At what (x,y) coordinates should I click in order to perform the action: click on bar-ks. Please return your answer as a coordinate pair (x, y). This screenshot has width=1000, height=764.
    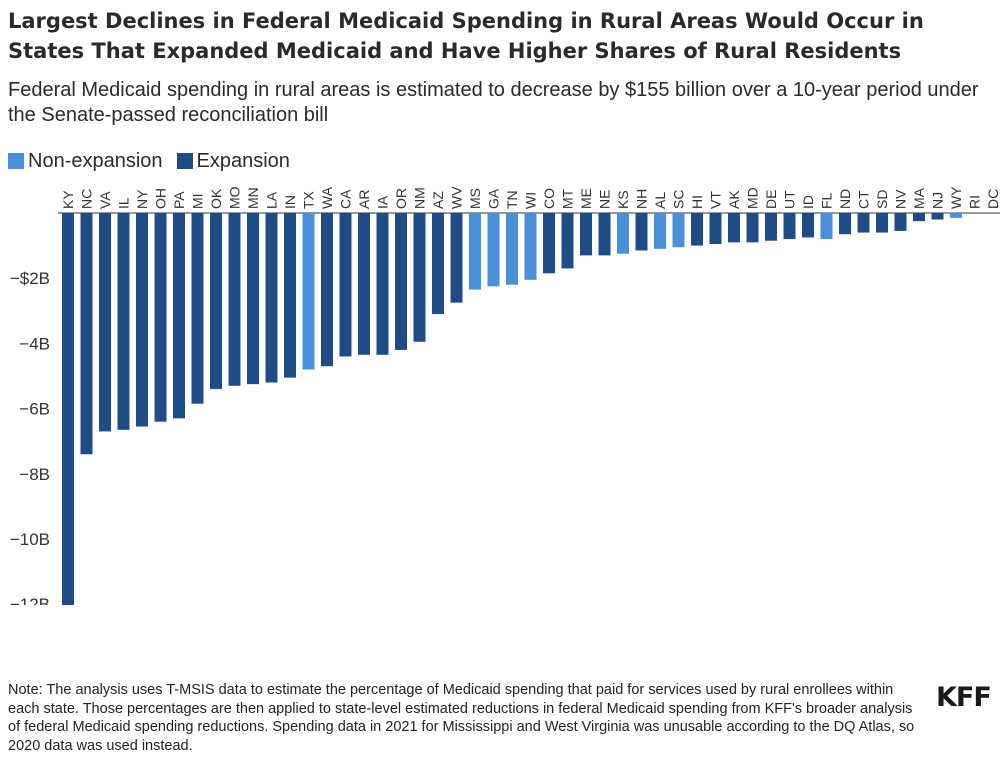
    Looking at the image, I should click on (623, 233).